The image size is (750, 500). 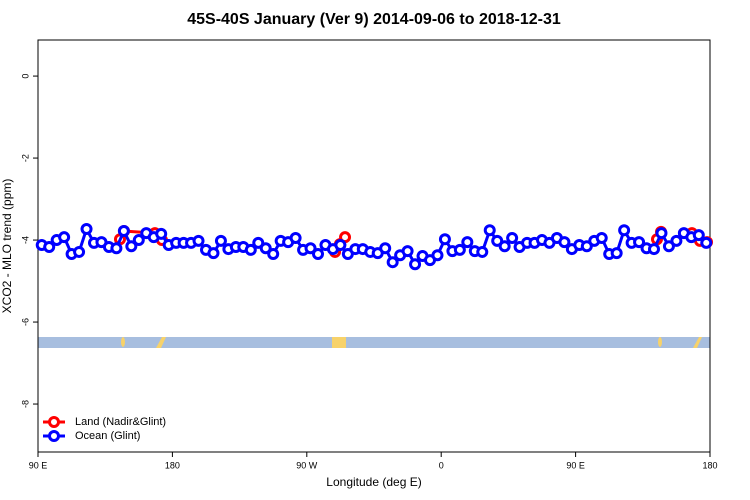 What do you see at coordinates (25, 404) in the screenshot?
I see `y-tick-label: -8` at bounding box center [25, 404].